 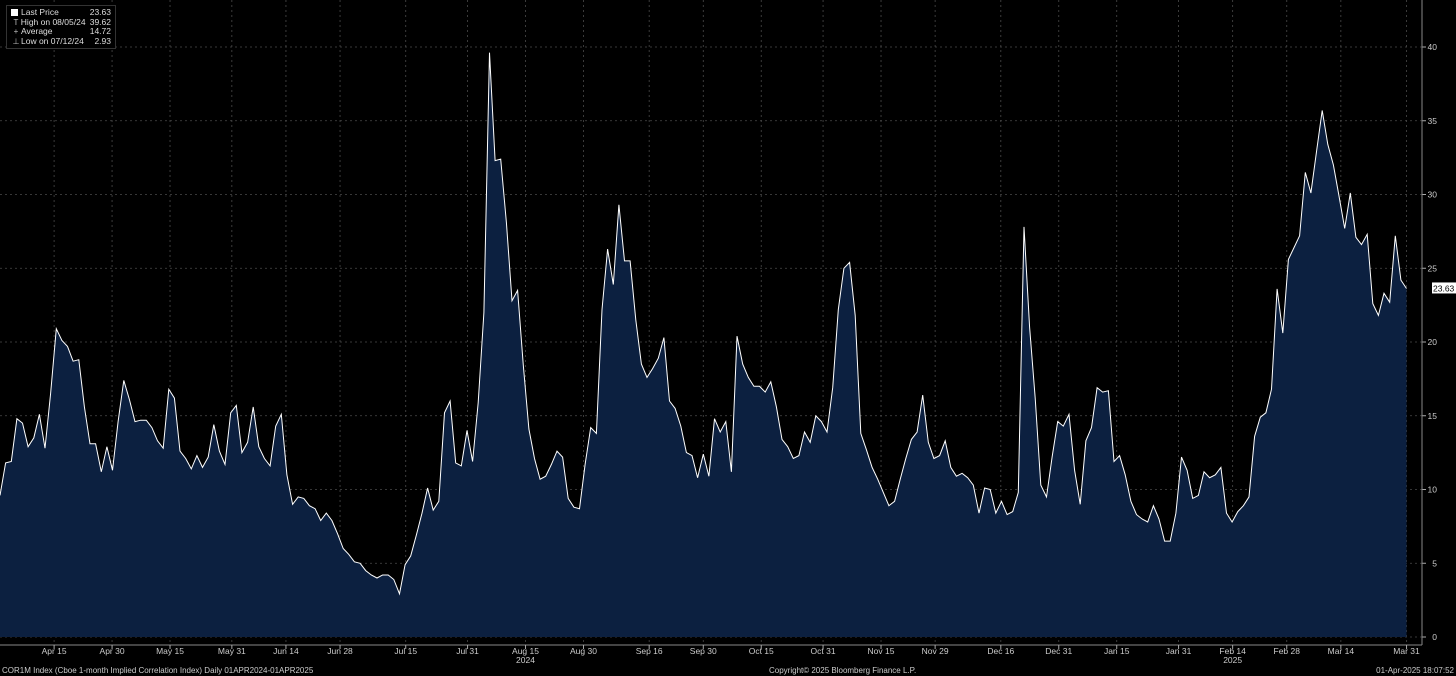 What do you see at coordinates (1232, 651) in the screenshot?
I see `x-tick-label: Feb 14` at bounding box center [1232, 651].